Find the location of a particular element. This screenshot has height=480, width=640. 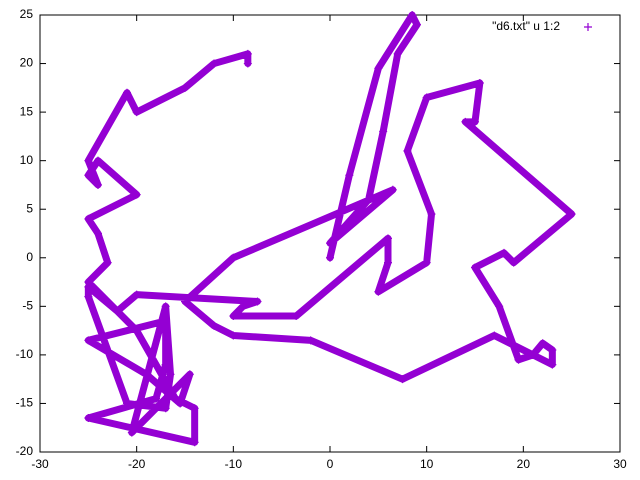

y-tick-label: -10 is located at coordinates (25, 354).